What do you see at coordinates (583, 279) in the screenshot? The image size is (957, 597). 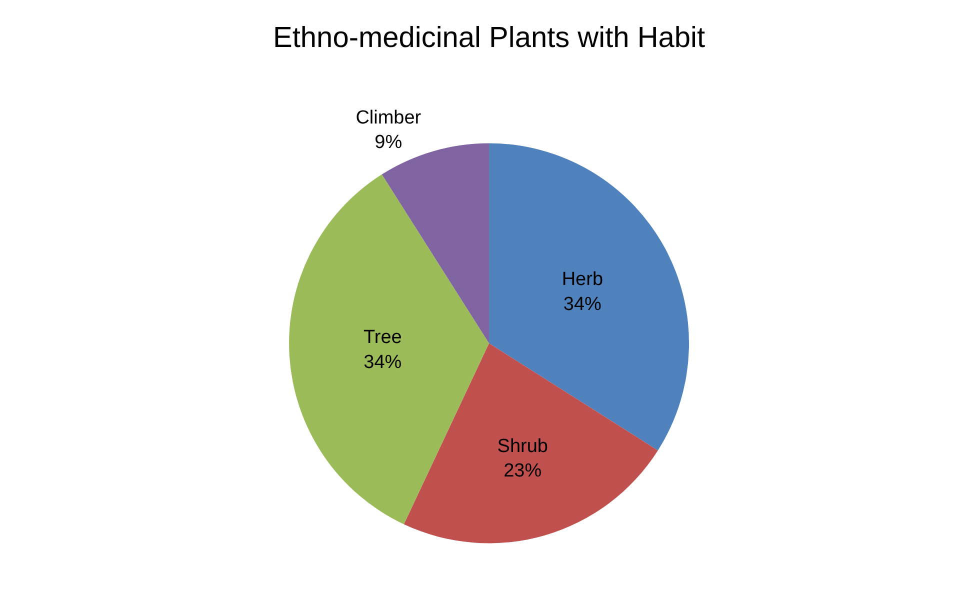 I see `slice-label: Herb` at bounding box center [583, 279].